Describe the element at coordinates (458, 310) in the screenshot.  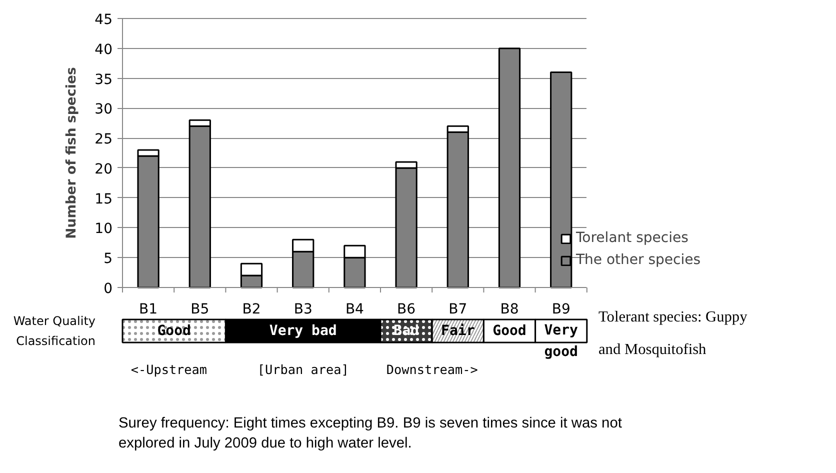
I see `x-tick-label: B7` at that location.